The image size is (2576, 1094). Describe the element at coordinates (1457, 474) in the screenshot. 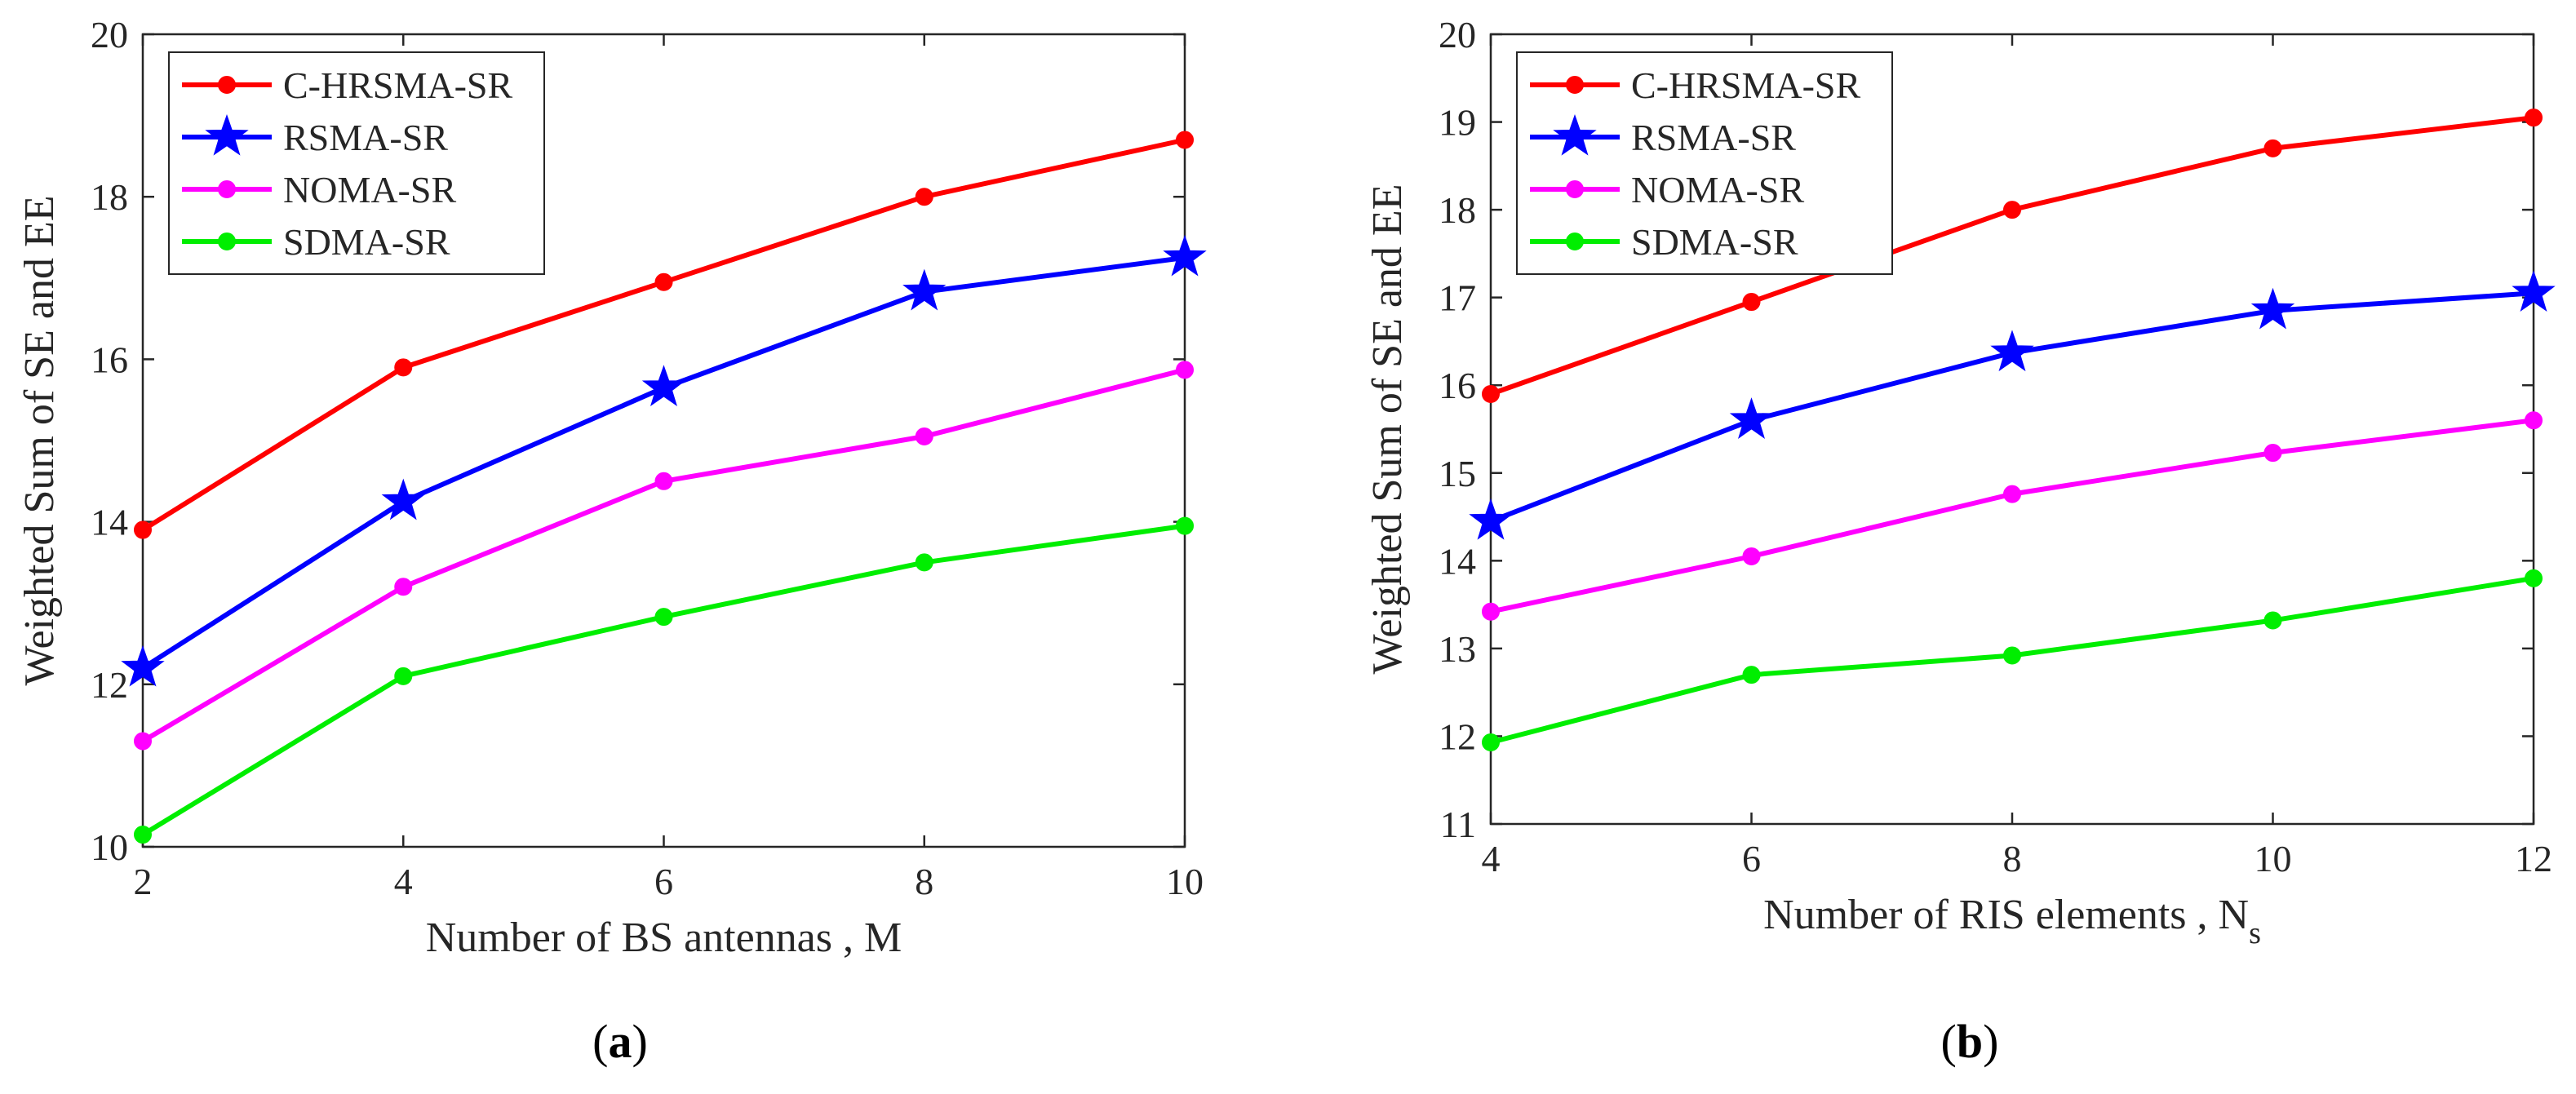

I see `y-tick-label: 15` at that location.